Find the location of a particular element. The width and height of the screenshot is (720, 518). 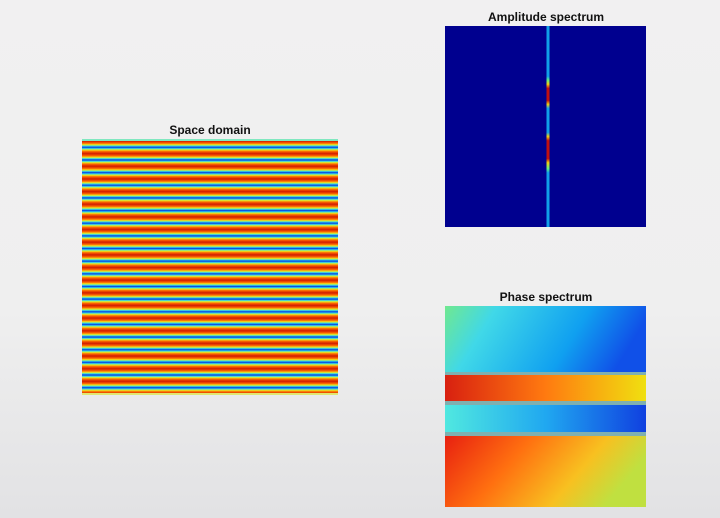

phase-image is located at coordinates (545, 406).